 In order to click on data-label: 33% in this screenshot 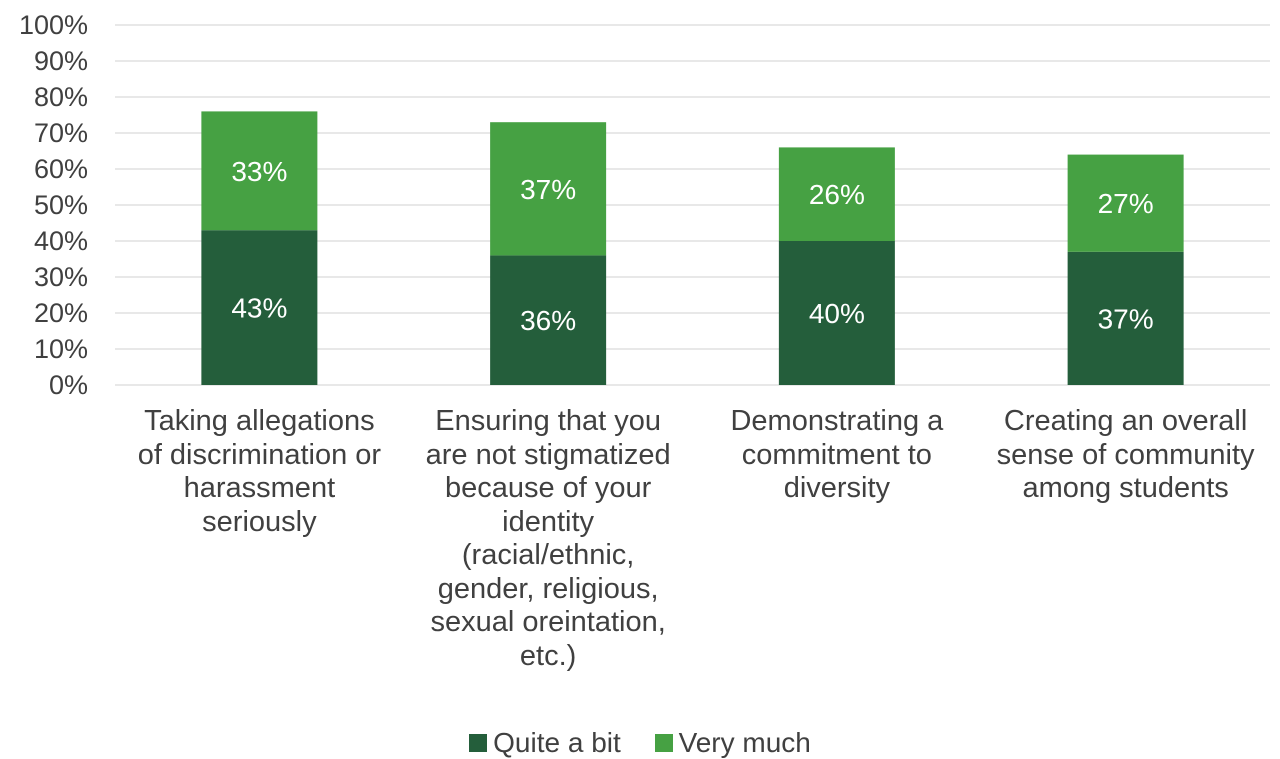, I will do `click(259, 171)`.